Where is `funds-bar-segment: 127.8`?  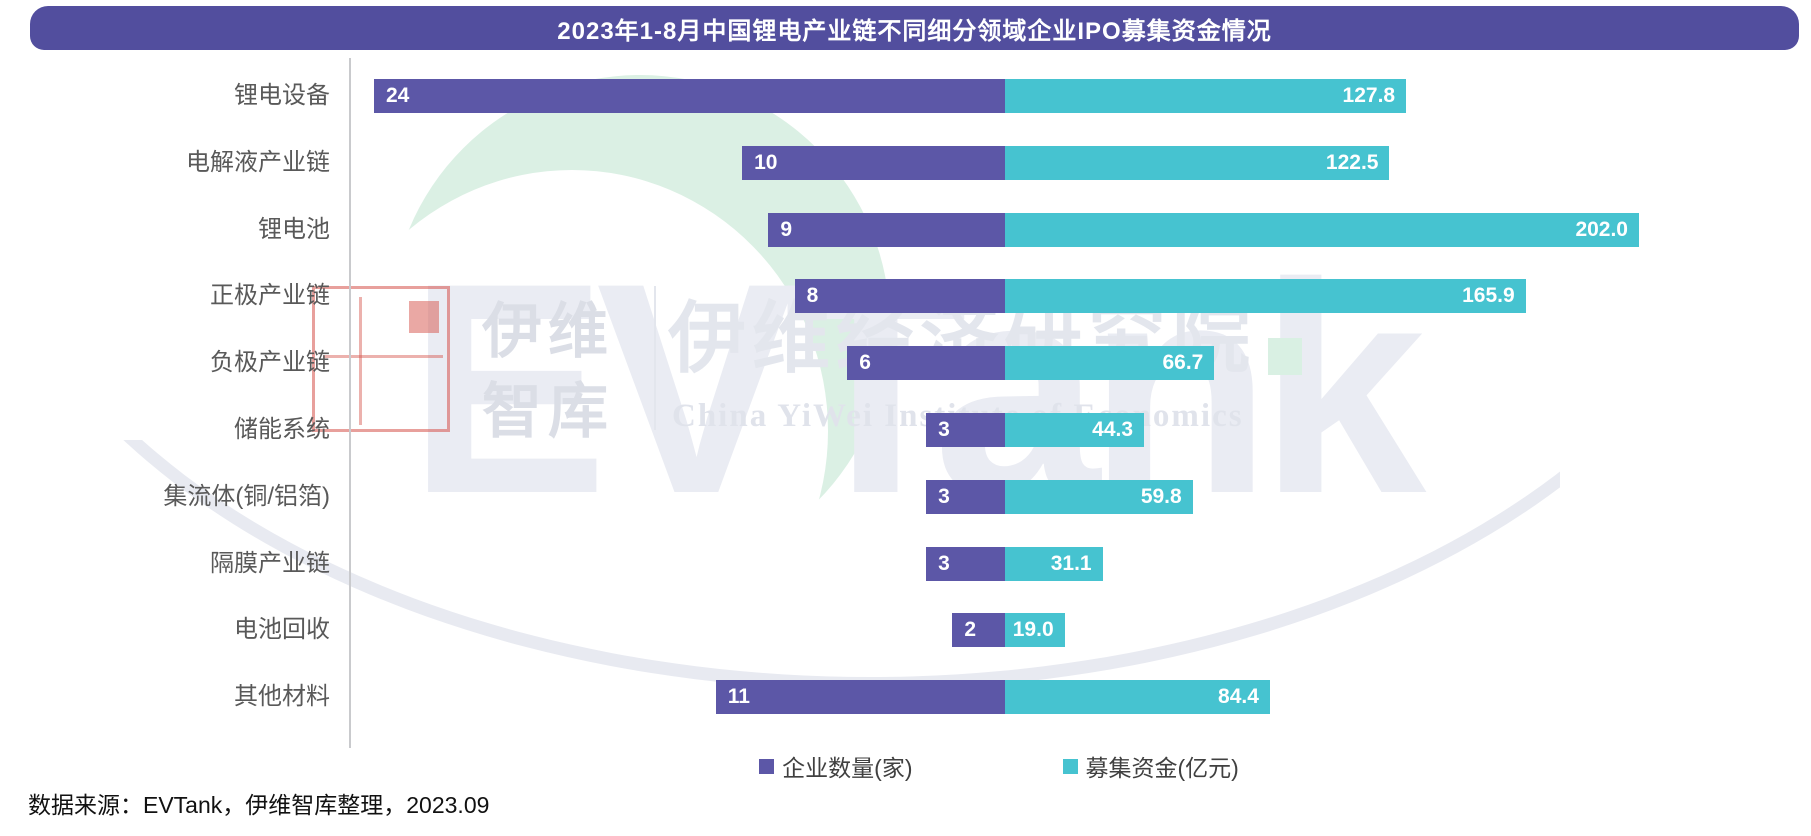
funds-bar-segment: 127.8 is located at coordinates (1206, 96).